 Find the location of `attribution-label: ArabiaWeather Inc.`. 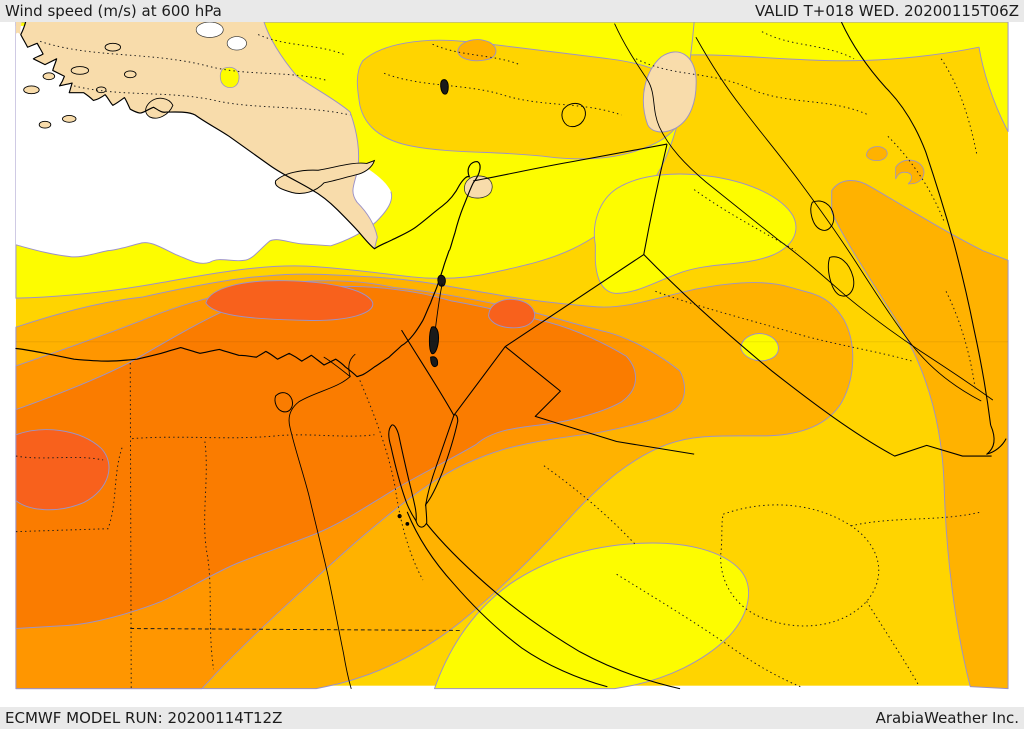

attribution-label: ArabiaWeather Inc. is located at coordinates (947, 718).